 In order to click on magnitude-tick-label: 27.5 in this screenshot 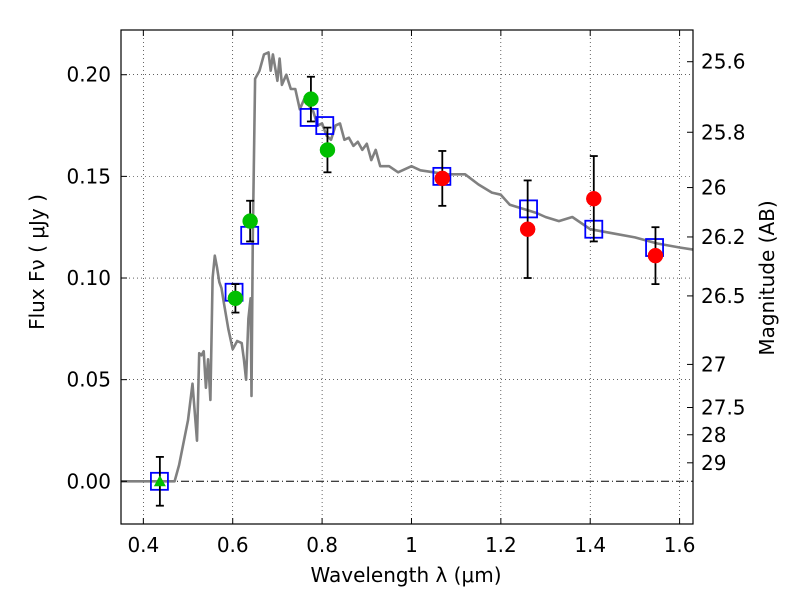, I will do `click(723, 408)`.